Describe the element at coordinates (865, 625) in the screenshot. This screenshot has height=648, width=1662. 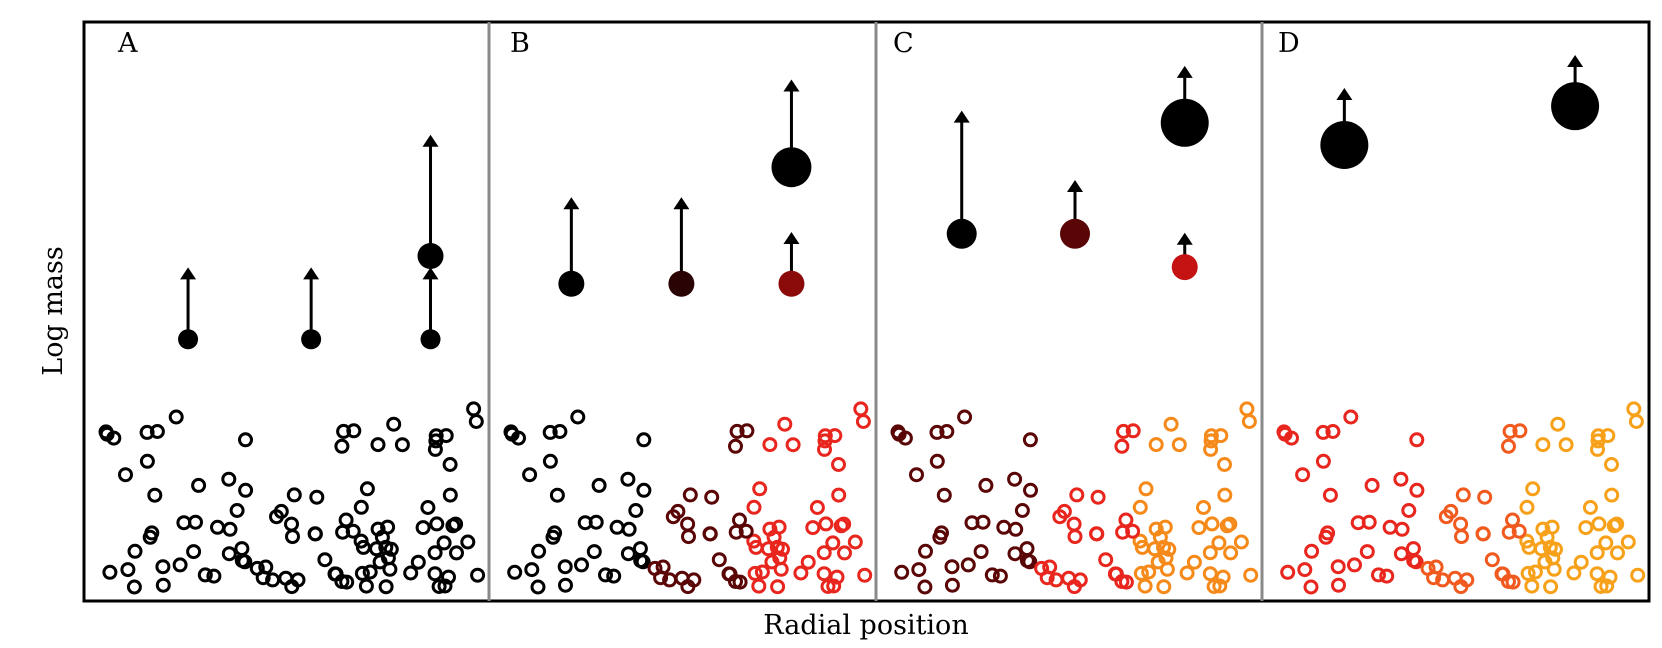
I see `x-axis-label: Radial position` at that location.